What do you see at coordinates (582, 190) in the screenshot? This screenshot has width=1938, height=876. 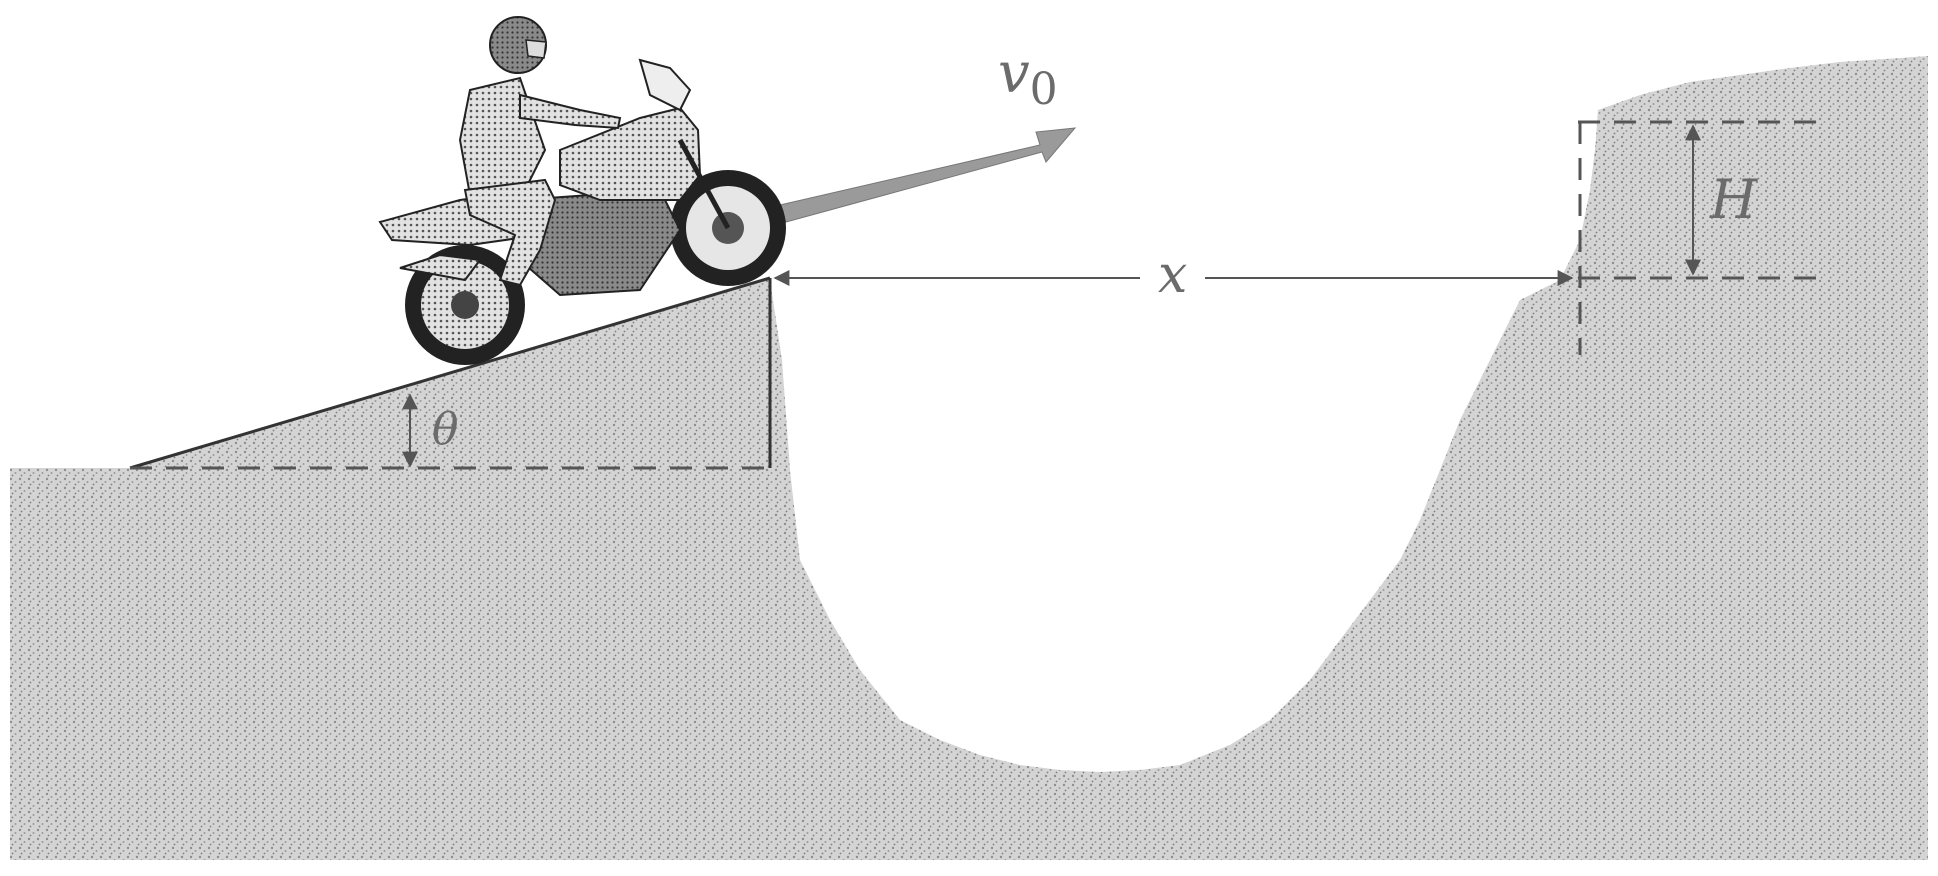 I see `motorcycle-rider-icon` at bounding box center [582, 190].